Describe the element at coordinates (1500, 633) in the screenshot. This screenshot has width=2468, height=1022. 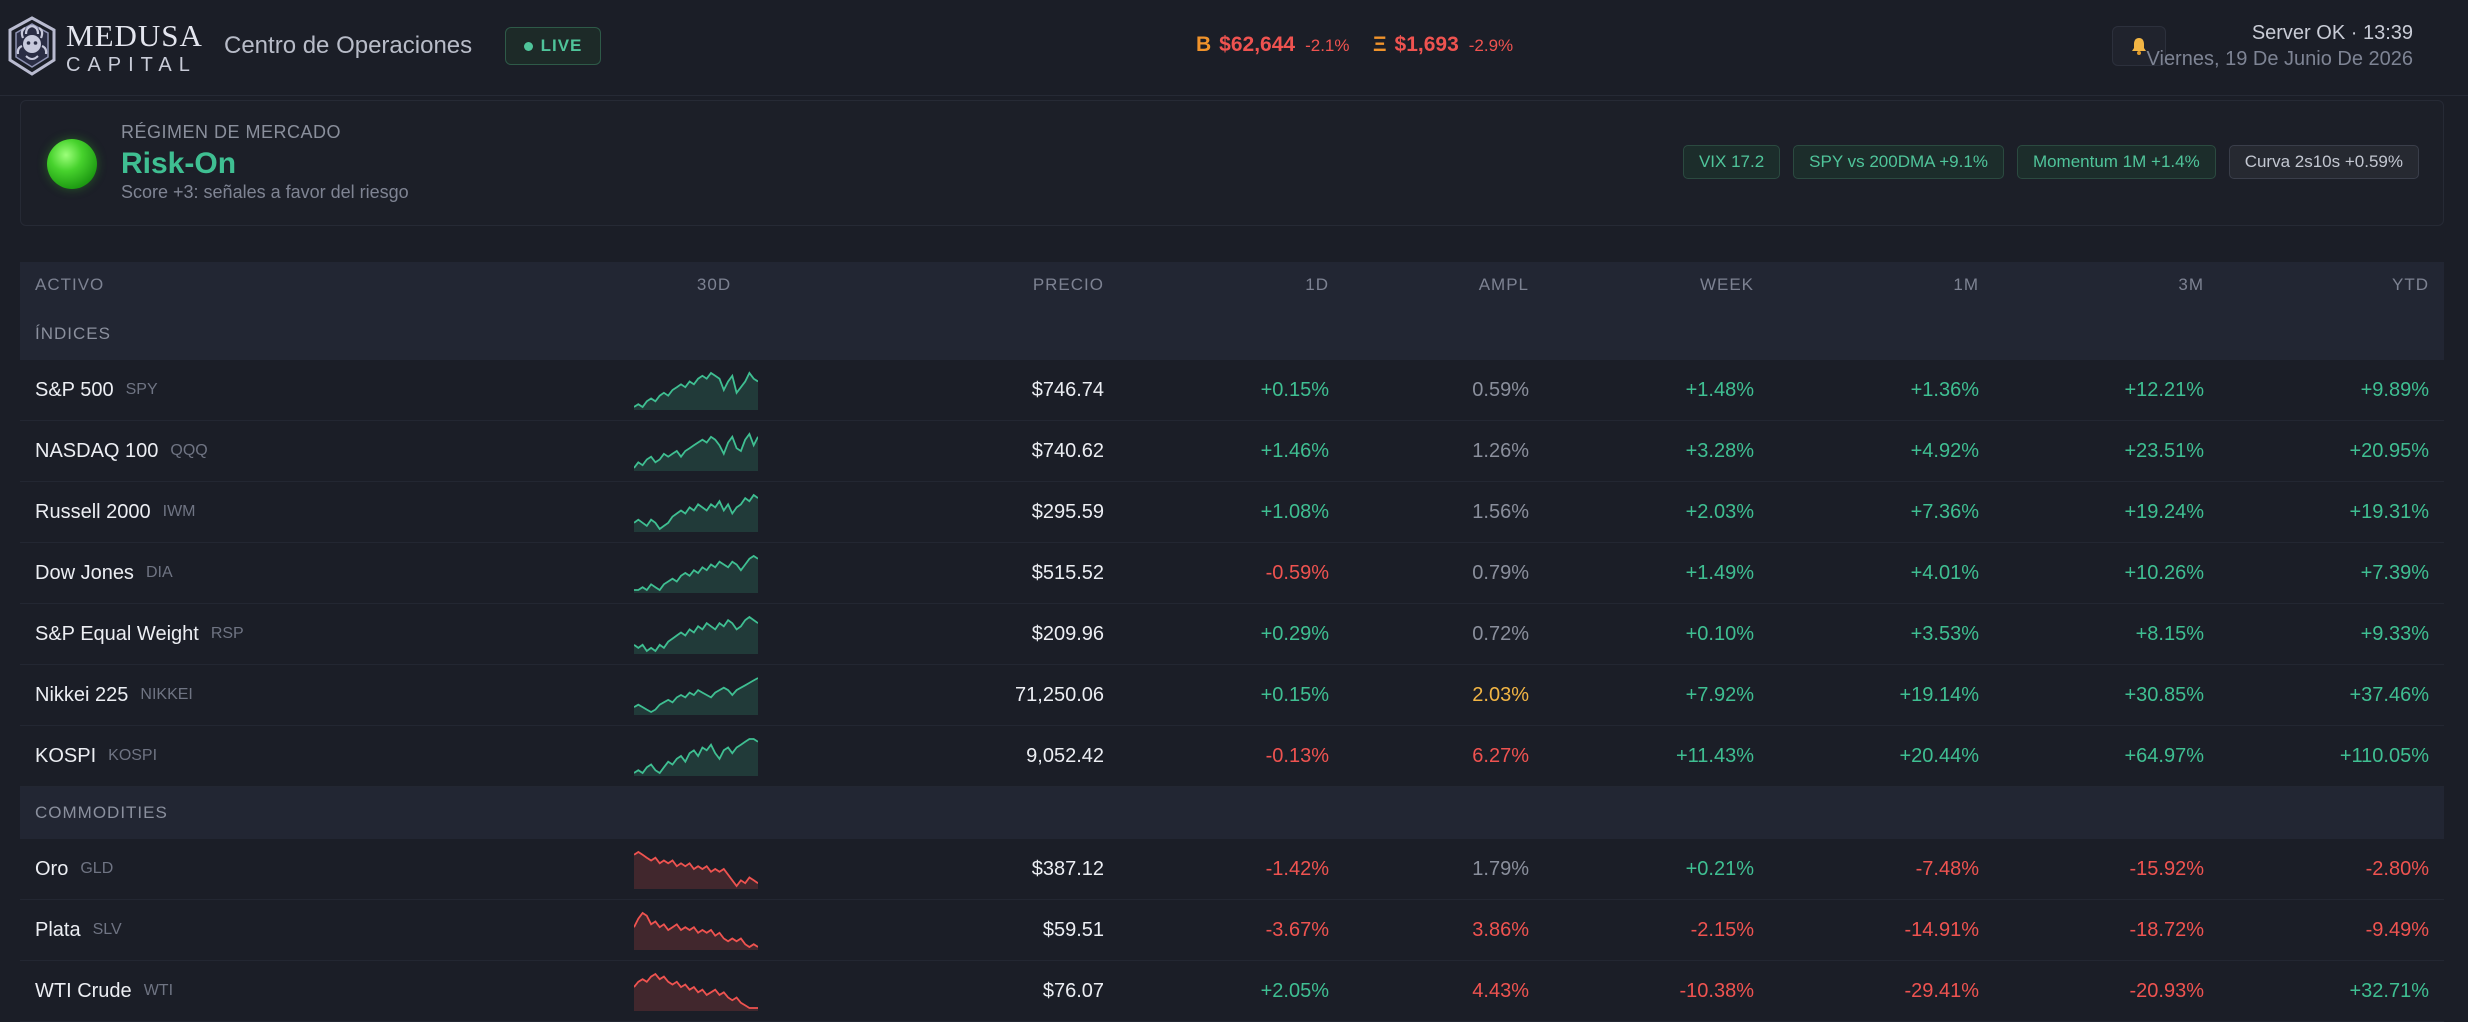
I see `range-cell: 0.72%` at that location.